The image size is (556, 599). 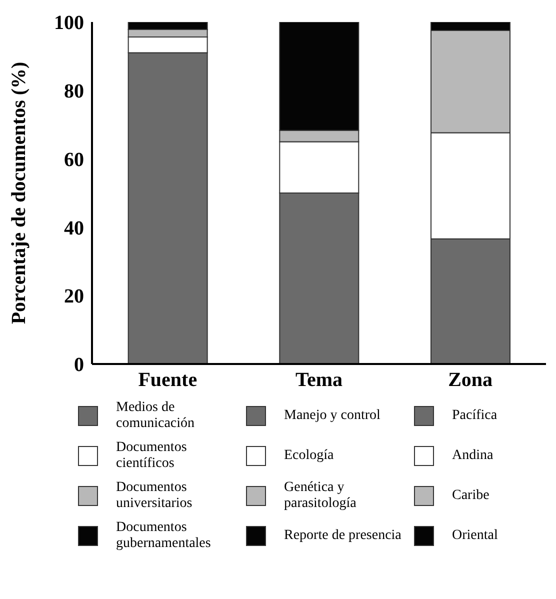 What do you see at coordinates (333, 416) in the screenshot?
I see `legend-label: Manejo y control` at bounding box center [333, 416].